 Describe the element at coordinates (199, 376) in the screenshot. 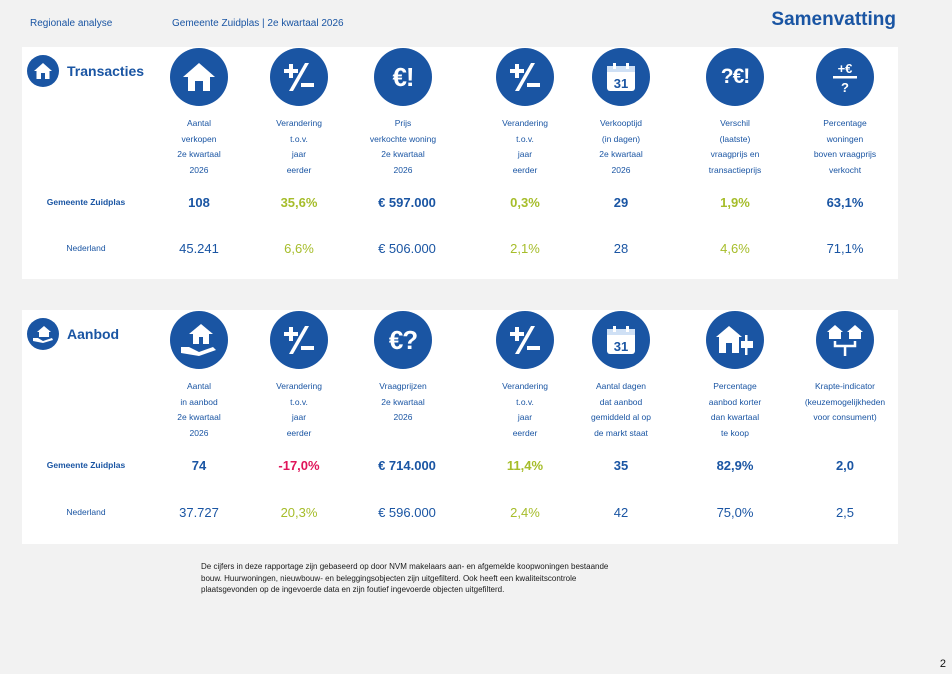

I see `aanbod-col-1: Aantal in aanbod 2e kwartaal 2026` at that location.